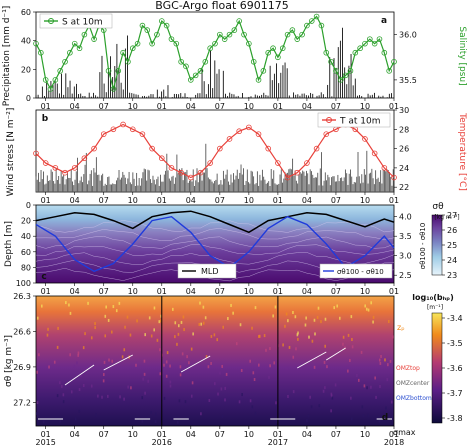 This screenshot has height=448, width=474. What do you see at coordinates (455, 343) in the screenshot?
I see `colorbar-tick-label: -3.5` at bounding box center [455, 343].